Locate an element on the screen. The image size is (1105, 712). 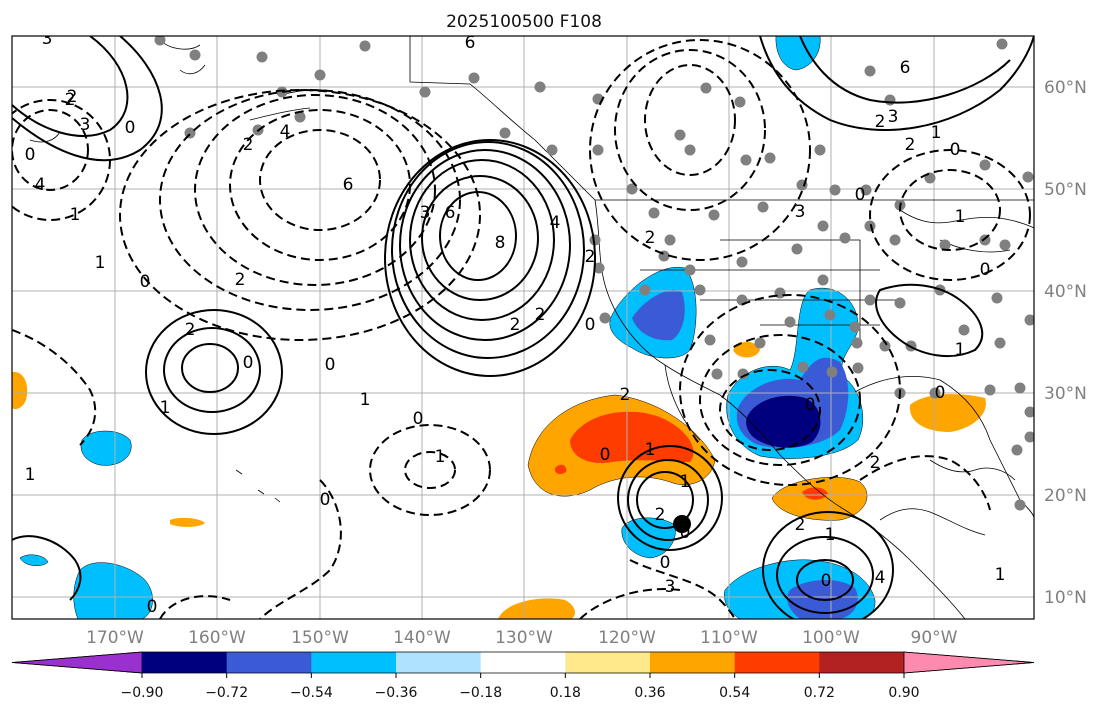
latitude-labels: 60°N 50°N 40°N 30°N 20°N 10°N is located at coordinates (1065, 343).